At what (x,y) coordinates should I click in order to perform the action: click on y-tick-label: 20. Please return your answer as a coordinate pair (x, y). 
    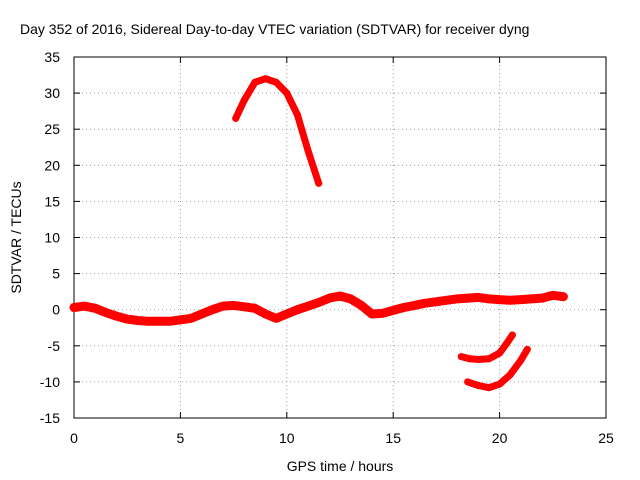
    Looking at the image, I should click on (52, 165).